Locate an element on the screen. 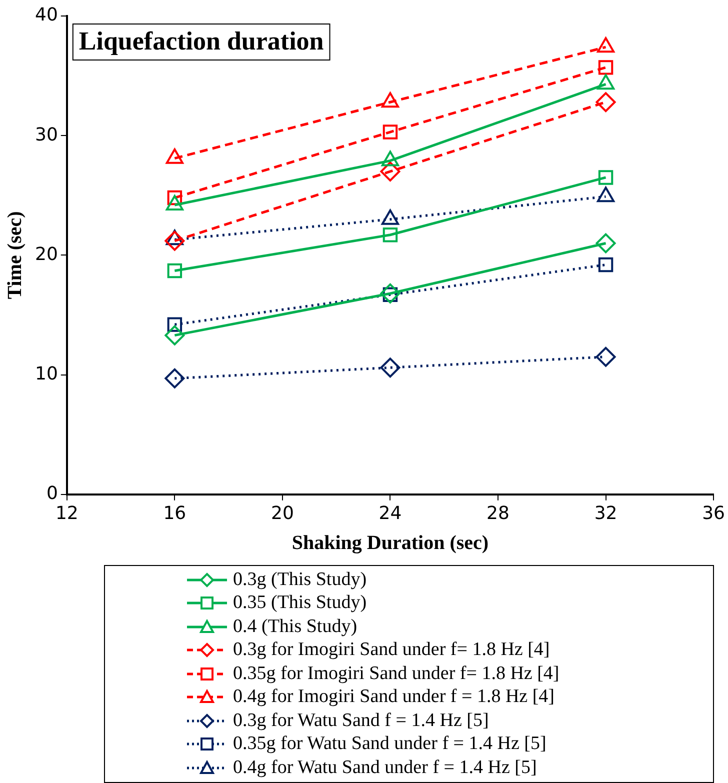 The width and height of the screenshot is (728, 783). legend-label: 0.3g for Imogiri Sand under f= 1.8 Hz [4] is located at coordinates (391, 650).